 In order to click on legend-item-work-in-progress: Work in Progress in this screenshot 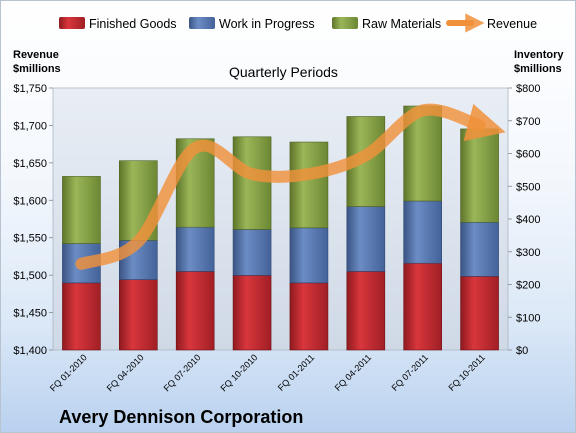, I will do `click(252, 24)`.